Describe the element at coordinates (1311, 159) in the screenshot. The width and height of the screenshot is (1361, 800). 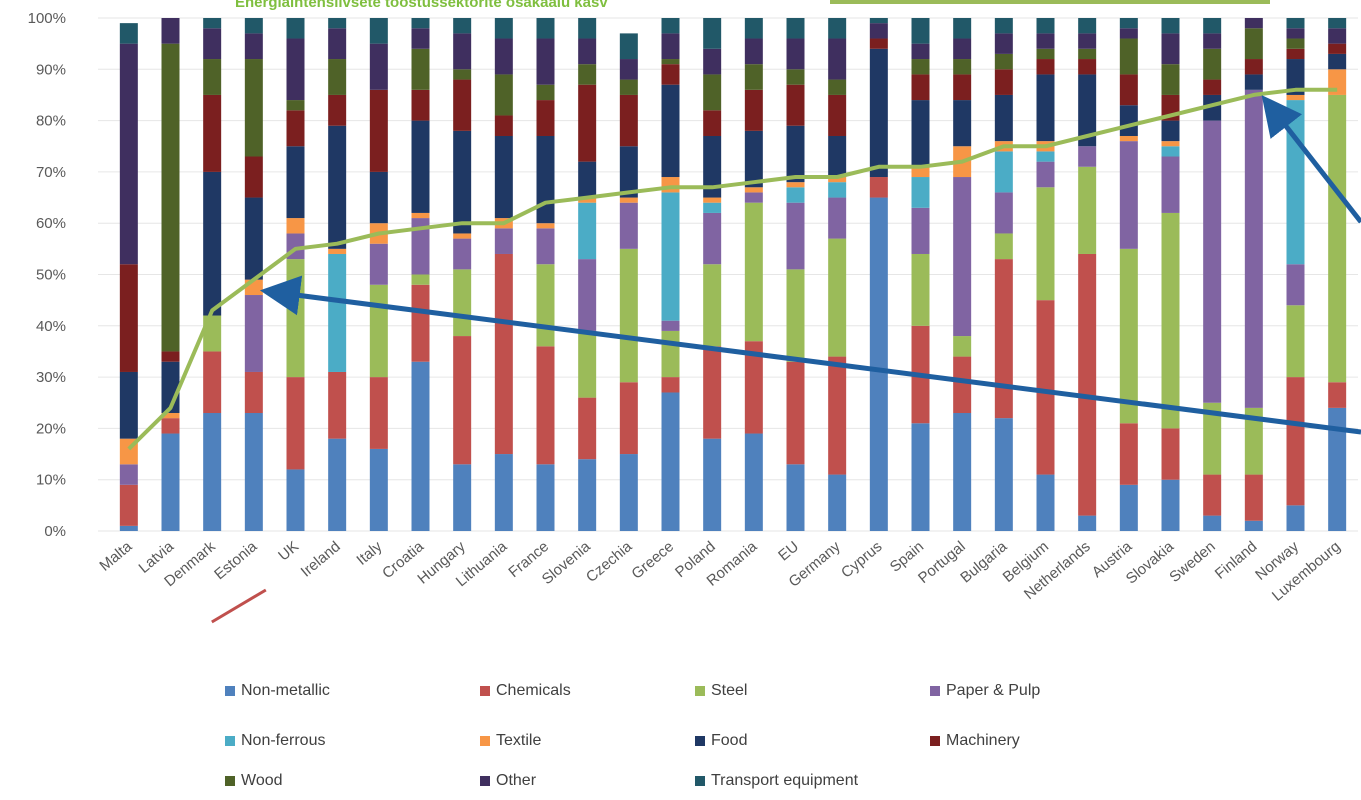
I see `arrow-to-finland` at that location.